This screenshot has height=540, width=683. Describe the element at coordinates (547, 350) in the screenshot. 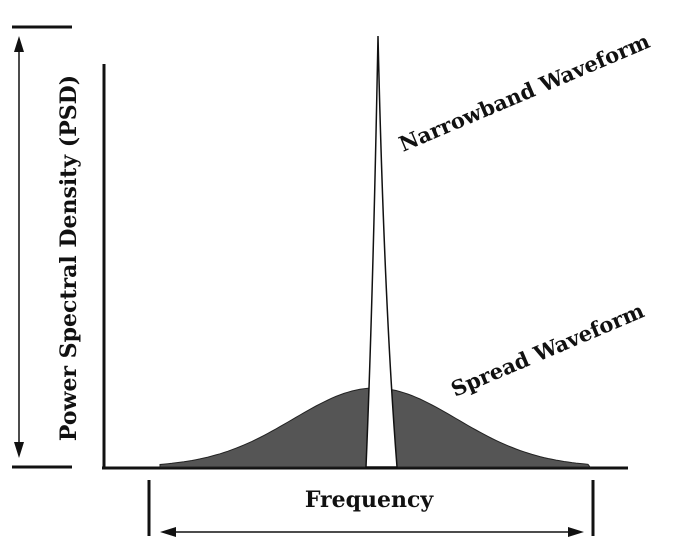

I see `spread-waveform-label: Spread Waveform` at that location.